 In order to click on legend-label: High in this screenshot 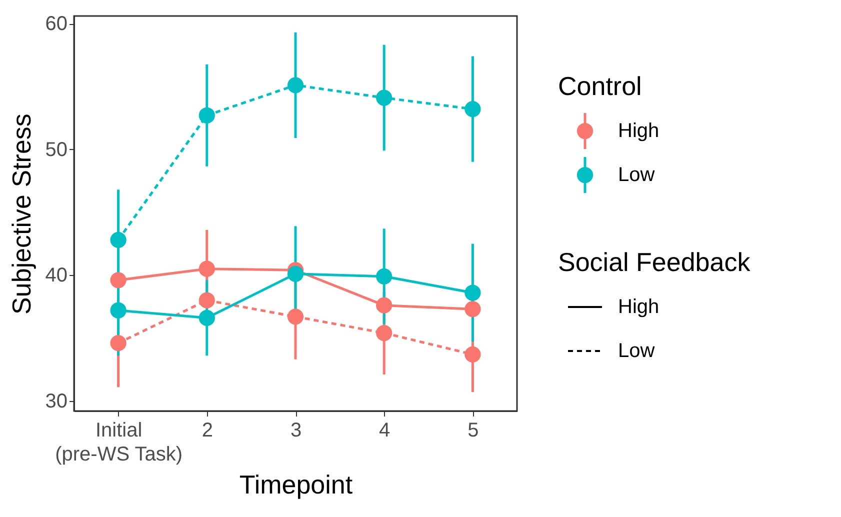, I will do `click(639, 131)`.